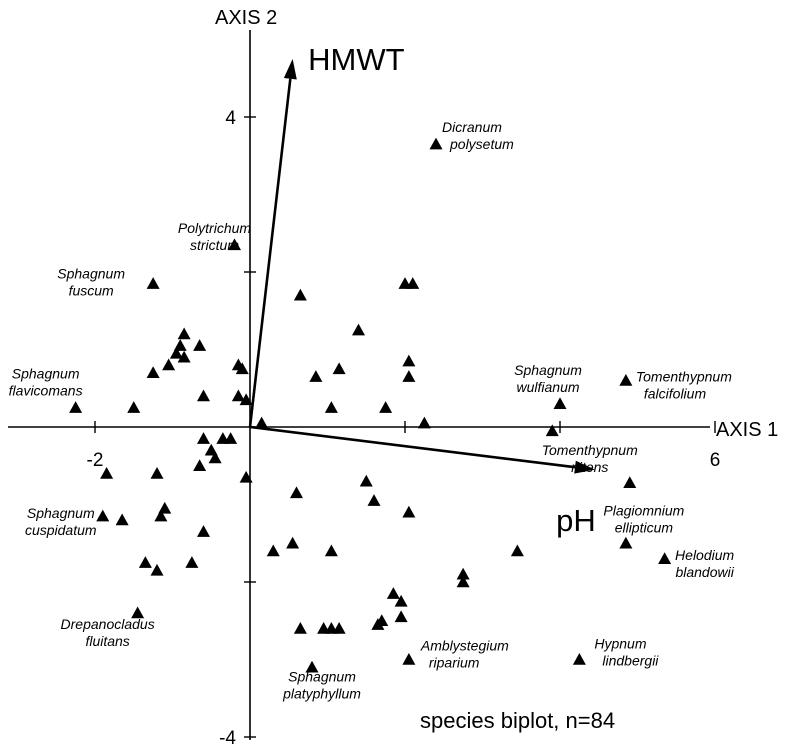 This screenshot has height=749, width=804. What do you see at coordinates (643, 510) in the screenshot?
I see `species-label-line: Plagiomnium` at bounding box center [643, 510].